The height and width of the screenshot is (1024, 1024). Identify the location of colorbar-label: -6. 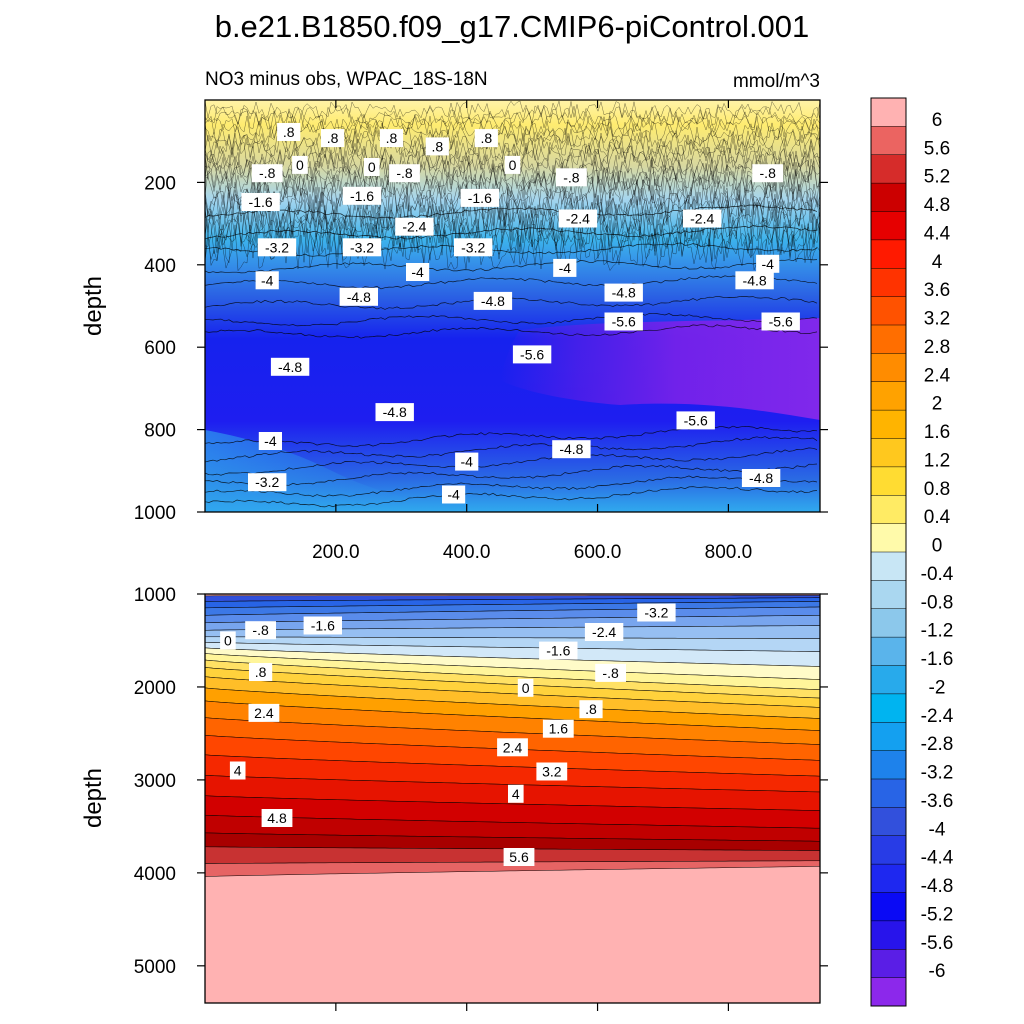
(937, 971).